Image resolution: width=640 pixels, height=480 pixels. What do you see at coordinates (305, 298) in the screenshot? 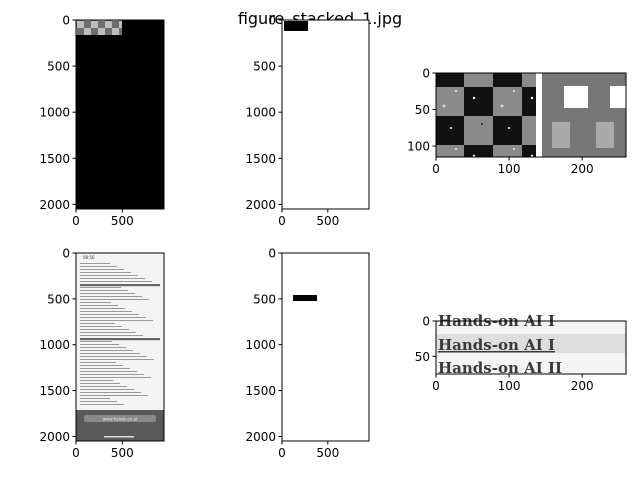
I see `black-bar` at bounding box center [305, 298].